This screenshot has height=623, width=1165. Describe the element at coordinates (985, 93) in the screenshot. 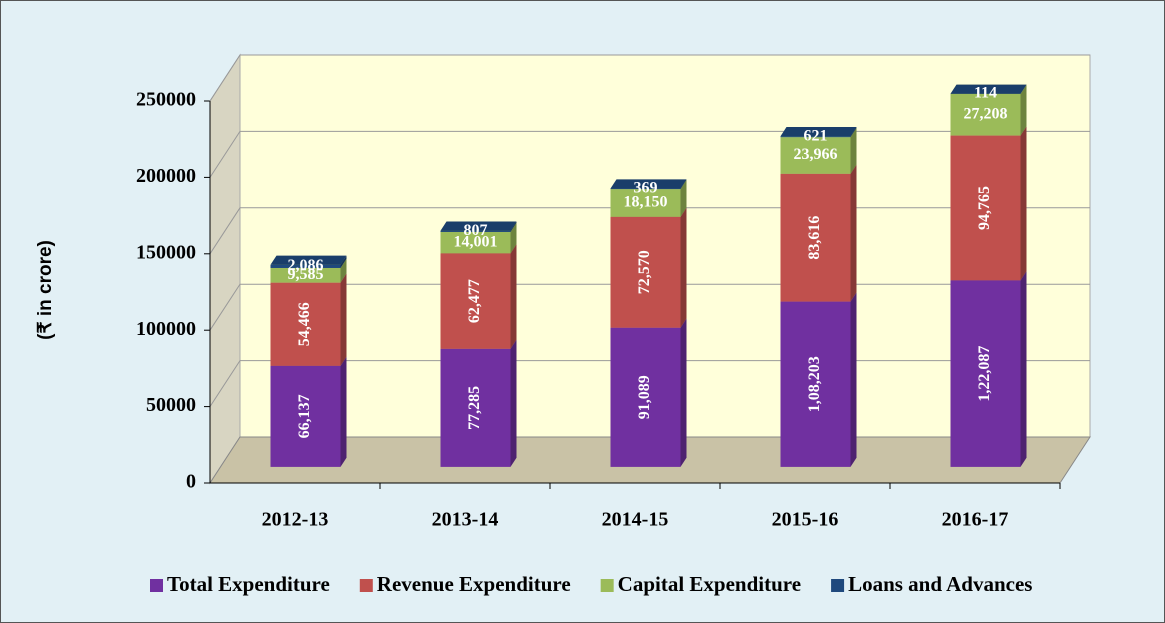

I see `data-label: 114` at that location.